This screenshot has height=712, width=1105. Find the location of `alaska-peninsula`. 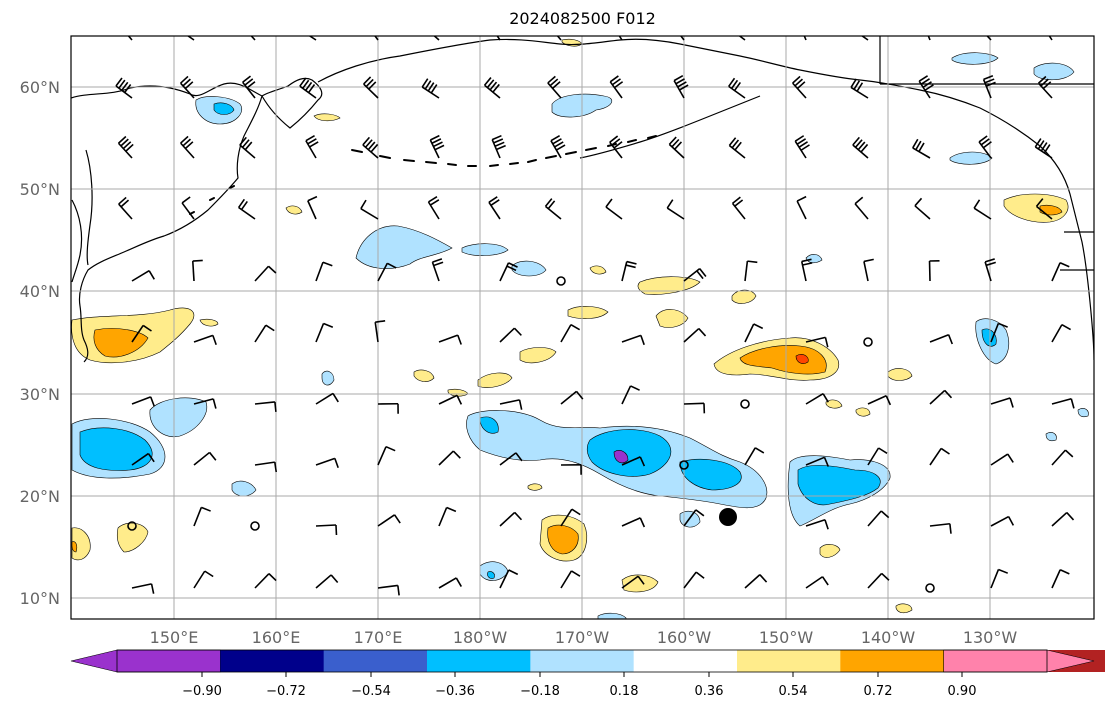

alaska-peninsula is located at coordinates (670, 127).